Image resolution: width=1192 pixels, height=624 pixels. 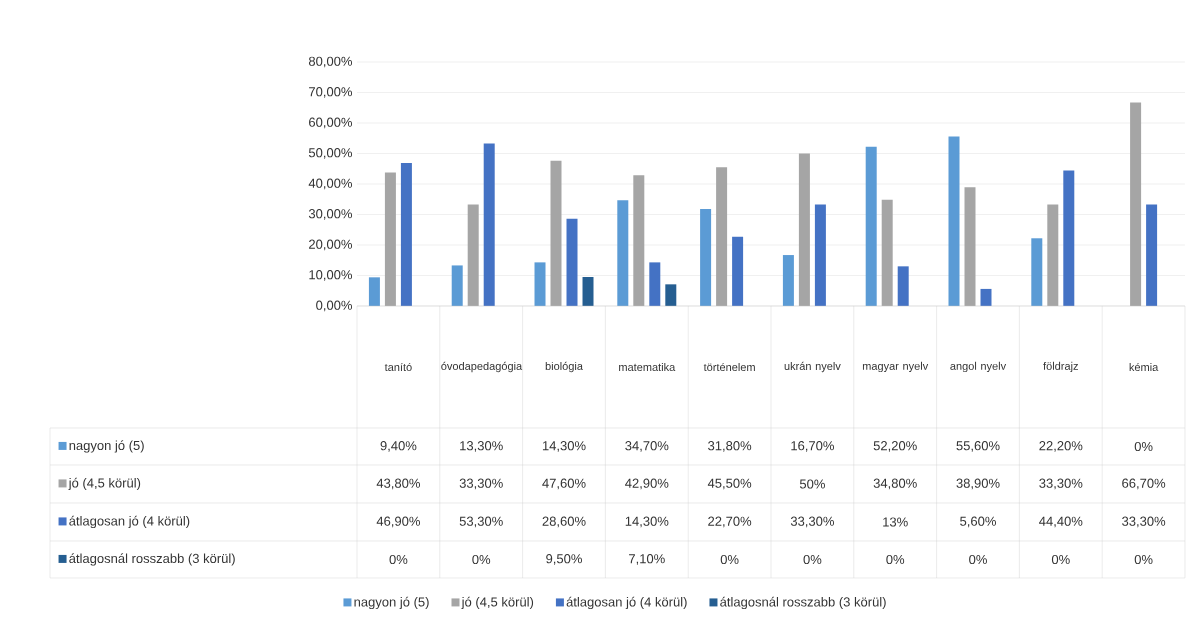 I want to click on data-label: 34,70%, so click(x=647, y=446).